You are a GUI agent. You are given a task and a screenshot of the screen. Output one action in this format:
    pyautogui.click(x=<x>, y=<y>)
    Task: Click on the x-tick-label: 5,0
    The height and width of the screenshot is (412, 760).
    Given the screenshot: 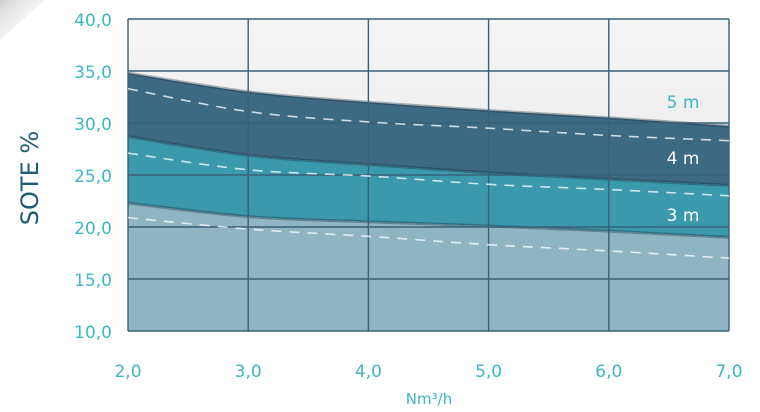 What is the action you would take?
    pyautogui.click(x=488, y=372)
    